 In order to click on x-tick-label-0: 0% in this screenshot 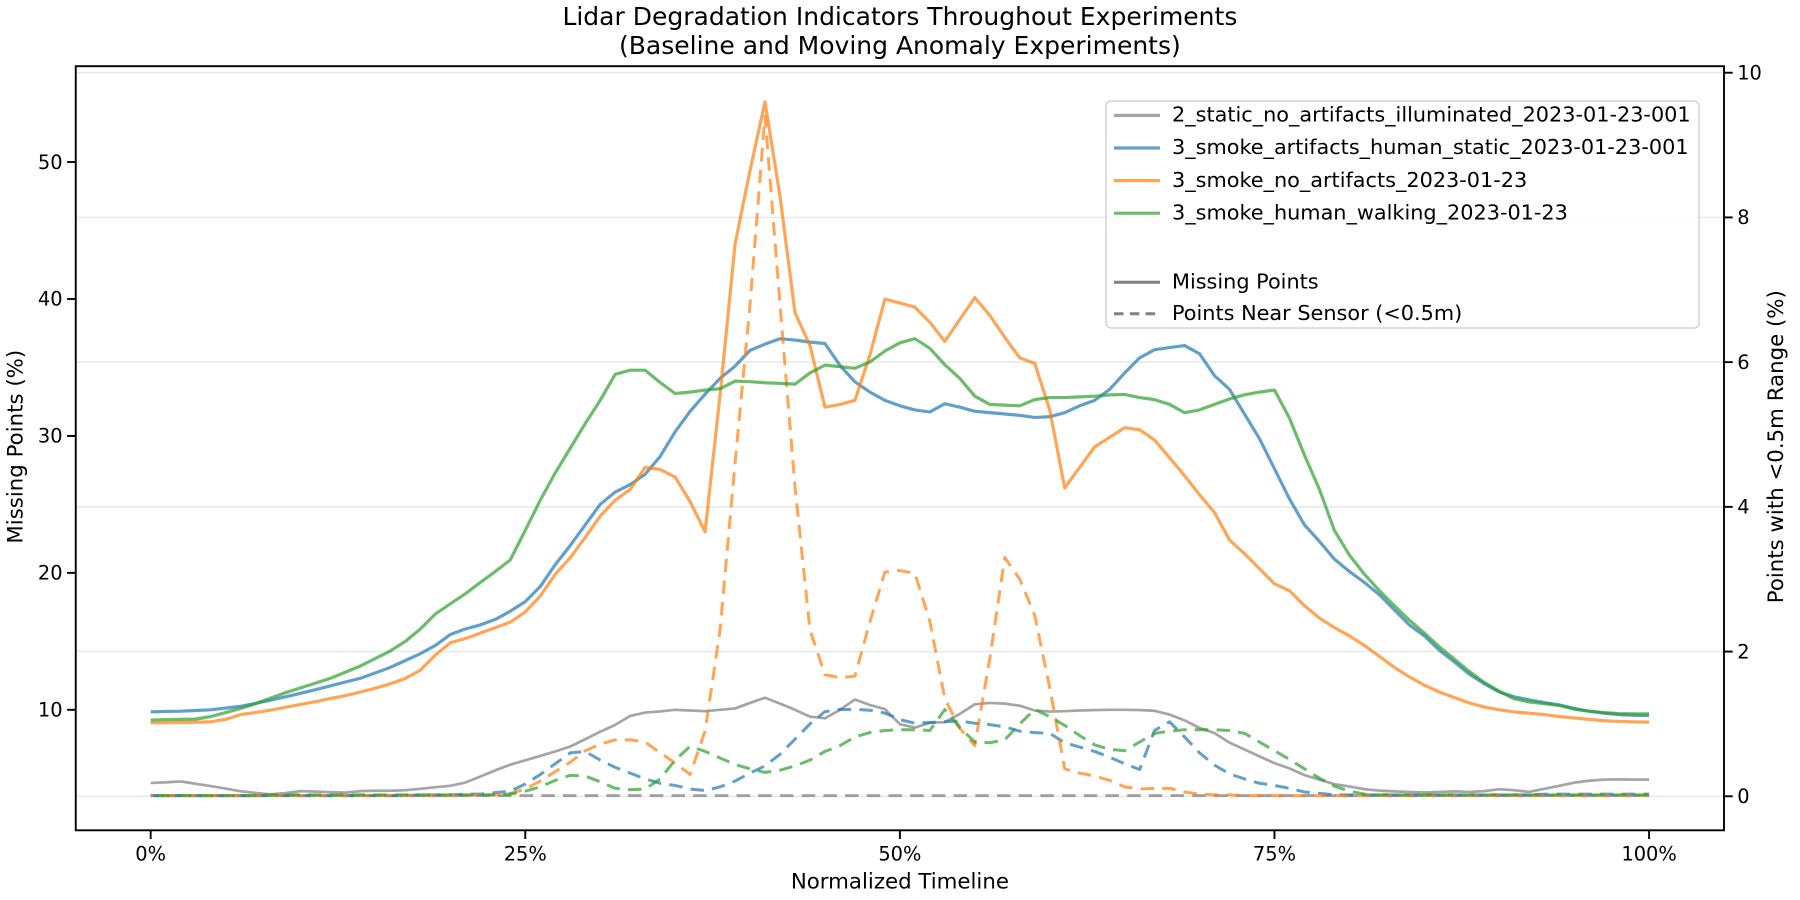, I will do `click(150, 854)`.